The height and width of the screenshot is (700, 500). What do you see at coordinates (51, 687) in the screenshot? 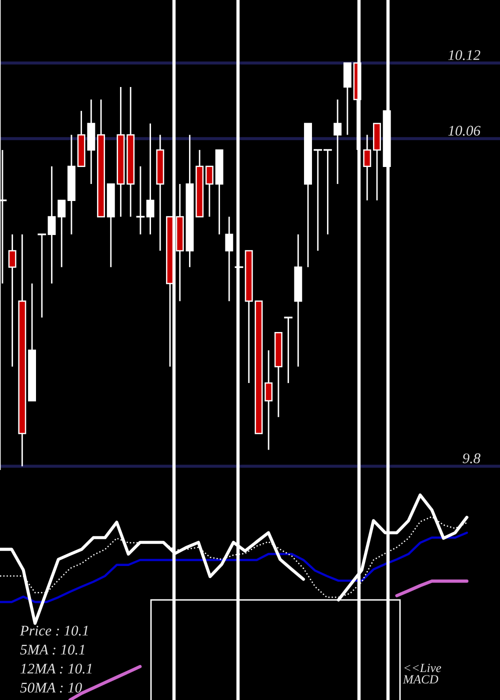
I see `annotation: 50MA : 10` at bounding box center [51, 687].